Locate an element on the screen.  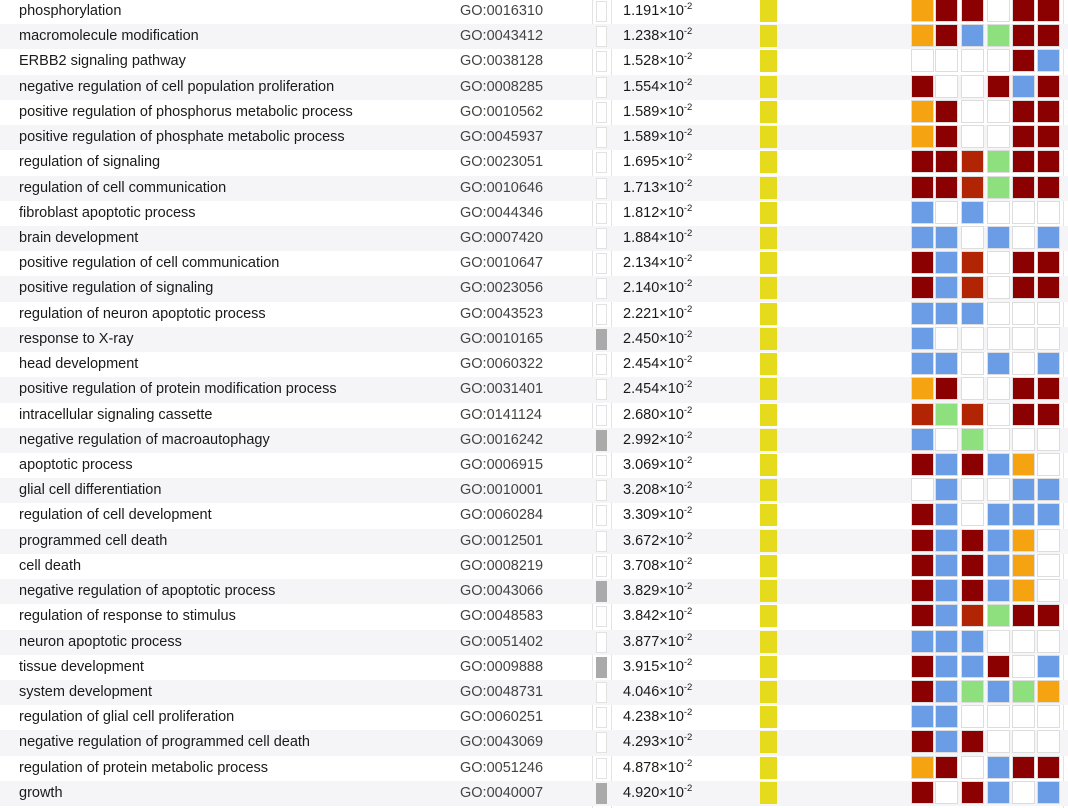
go-term-name: system development is located at coordinates (85, 691).